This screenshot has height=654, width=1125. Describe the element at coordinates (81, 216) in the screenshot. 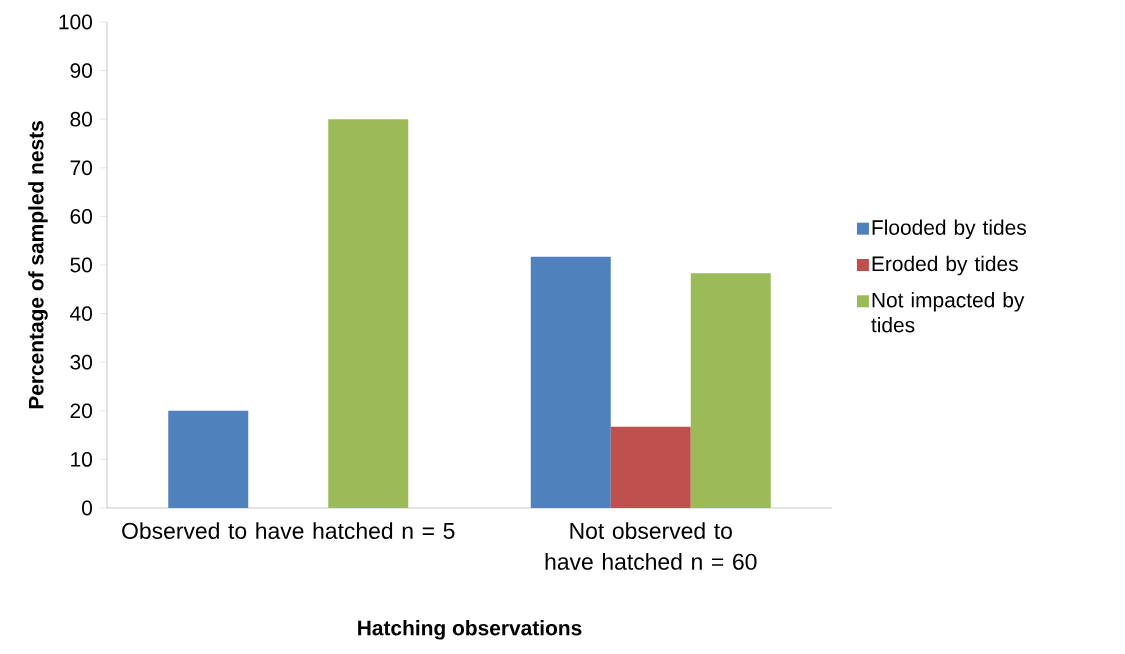

I see `y-tick-label: 60` at that location.